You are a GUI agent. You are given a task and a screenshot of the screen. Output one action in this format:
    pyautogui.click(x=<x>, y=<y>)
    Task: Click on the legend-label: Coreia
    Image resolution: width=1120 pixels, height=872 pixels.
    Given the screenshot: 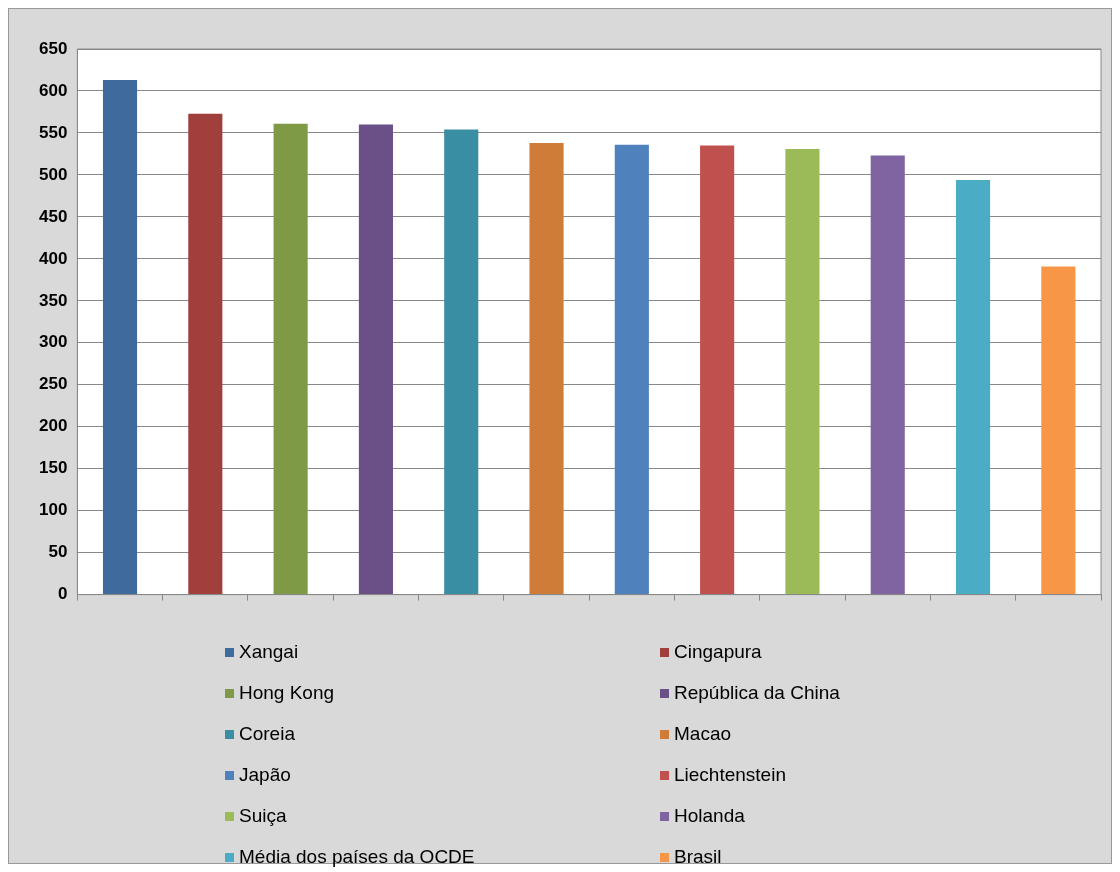 What is the action you would take?
    pyautogui.click(x=267, y=734)
    